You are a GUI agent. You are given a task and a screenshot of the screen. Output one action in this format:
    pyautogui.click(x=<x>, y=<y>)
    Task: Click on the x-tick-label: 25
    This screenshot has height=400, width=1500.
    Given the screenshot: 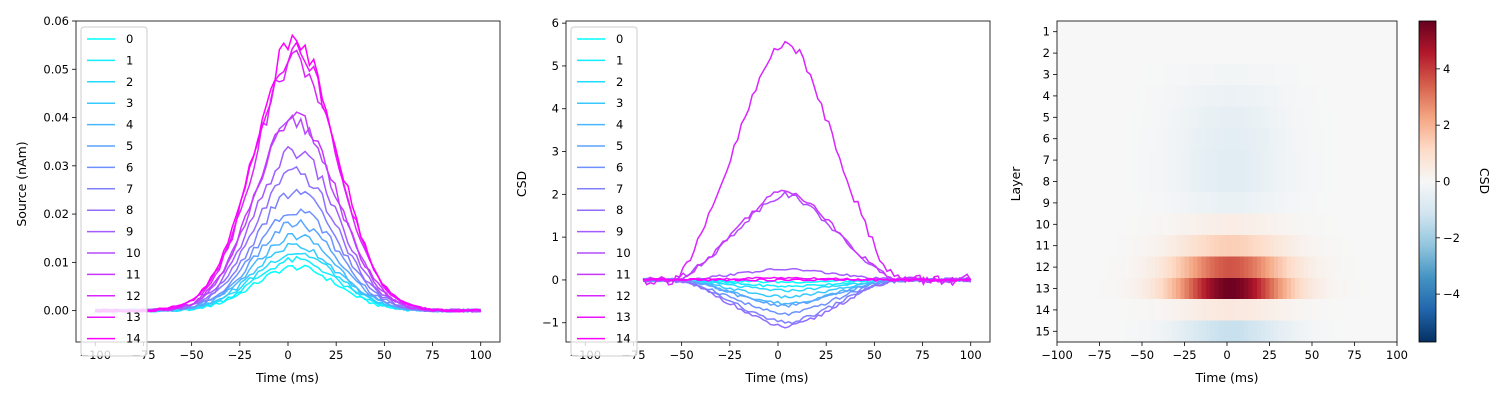 What is the action you would take?
    pyautogui.click(x=336, y=355)
    